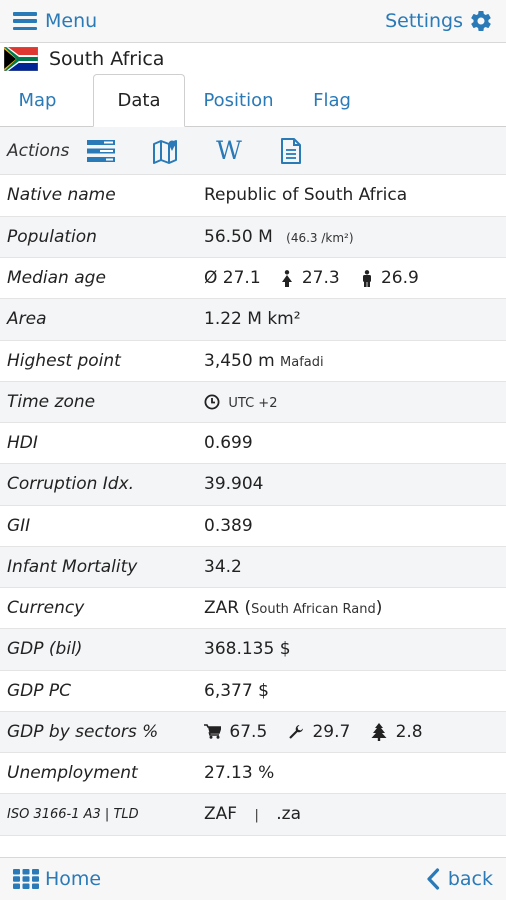 The width and height of the screenshot is (506, 900). I want to click on home-button: Home, so click(57, 879).